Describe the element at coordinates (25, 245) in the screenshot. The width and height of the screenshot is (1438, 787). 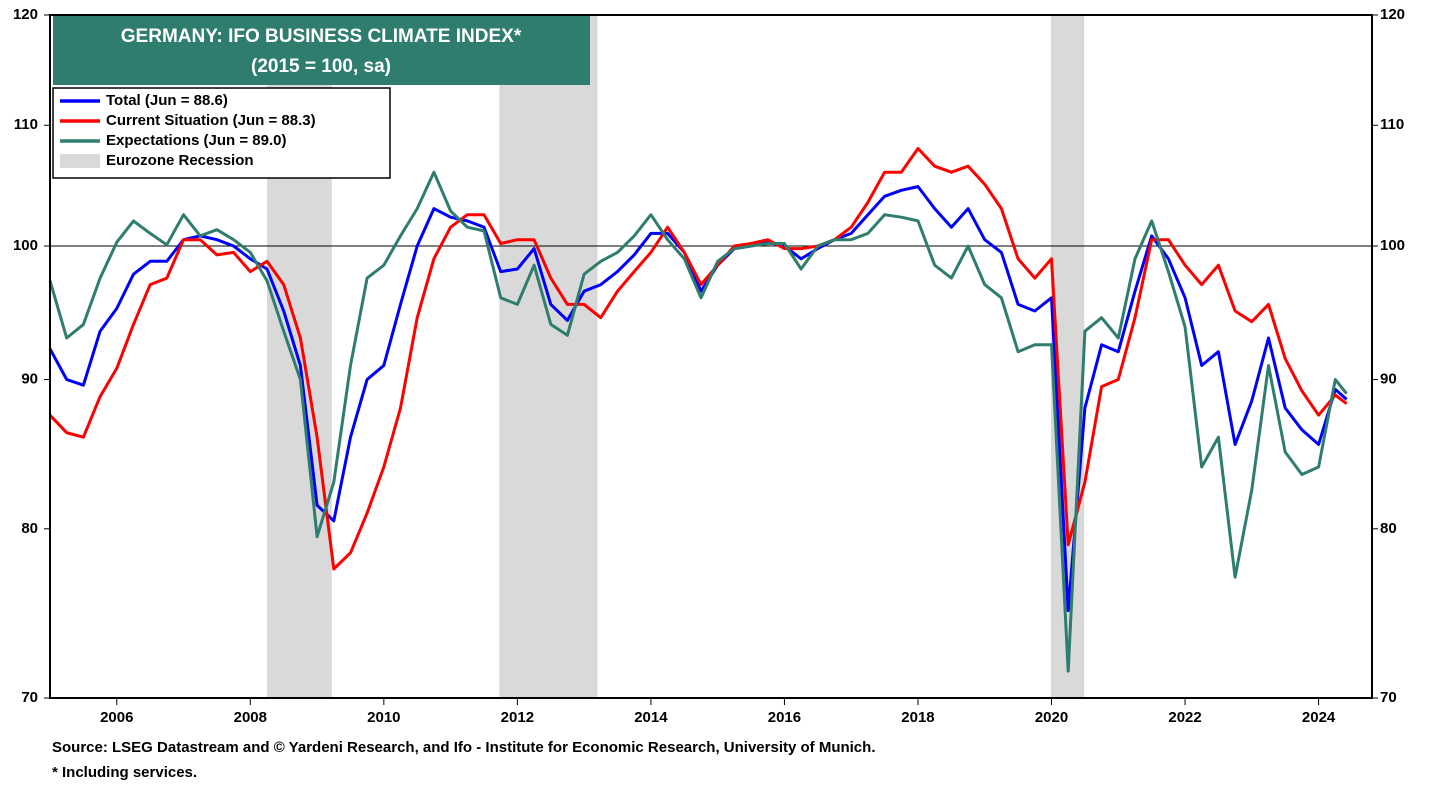
I see `y-tick-label: 100` at that location.